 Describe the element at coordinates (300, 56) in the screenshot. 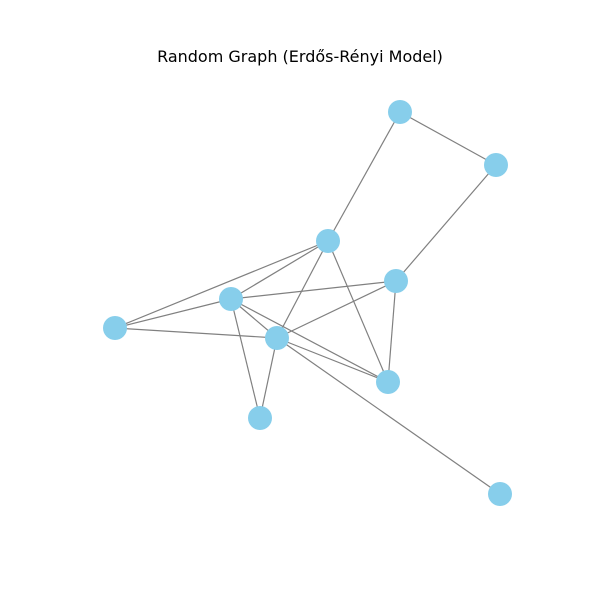

I see `graph-title: Random Graph (Erdős-Rényi Model)` at that location.